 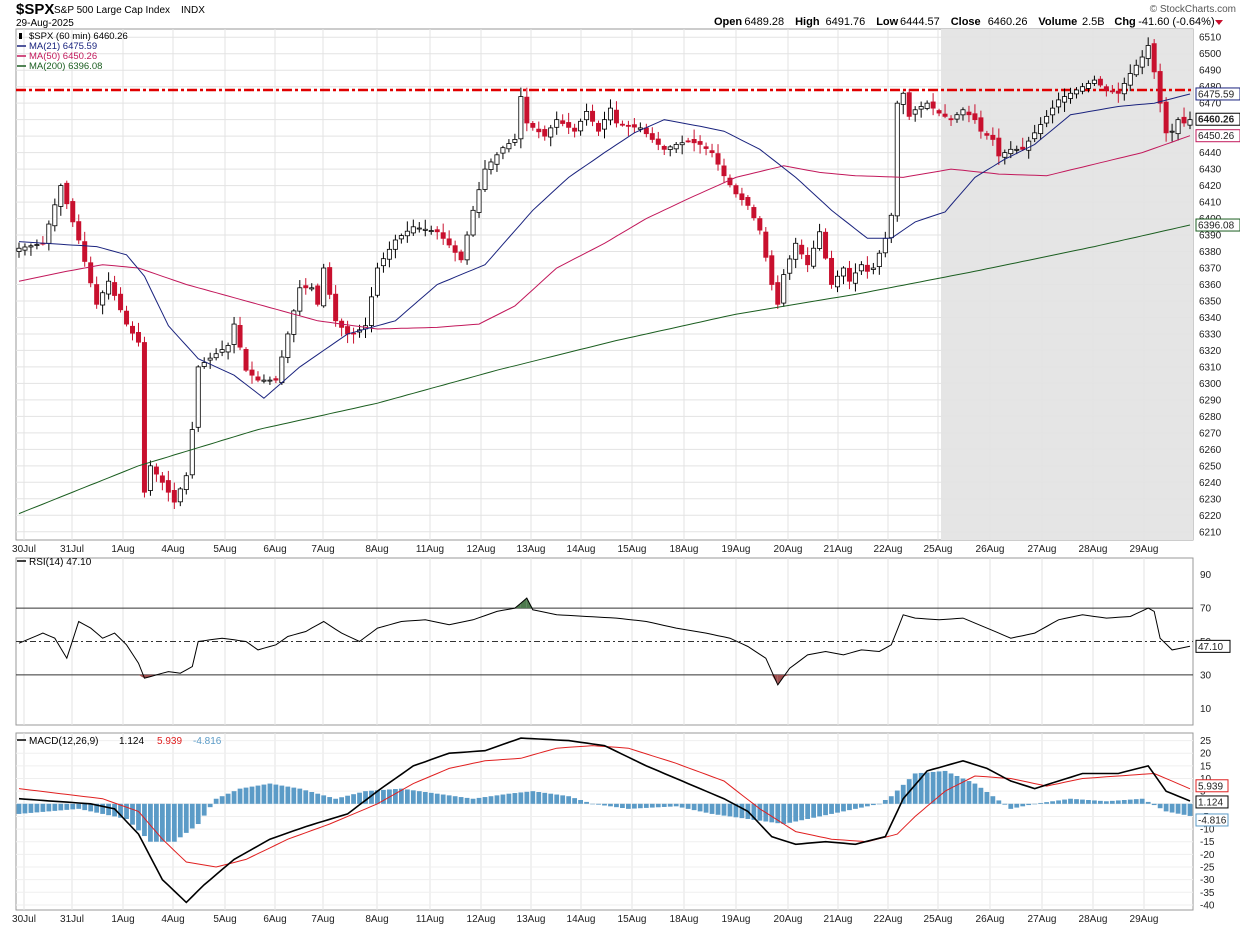 I want to click on rsi-tick-label: 30, so click(x=1206, y=675).